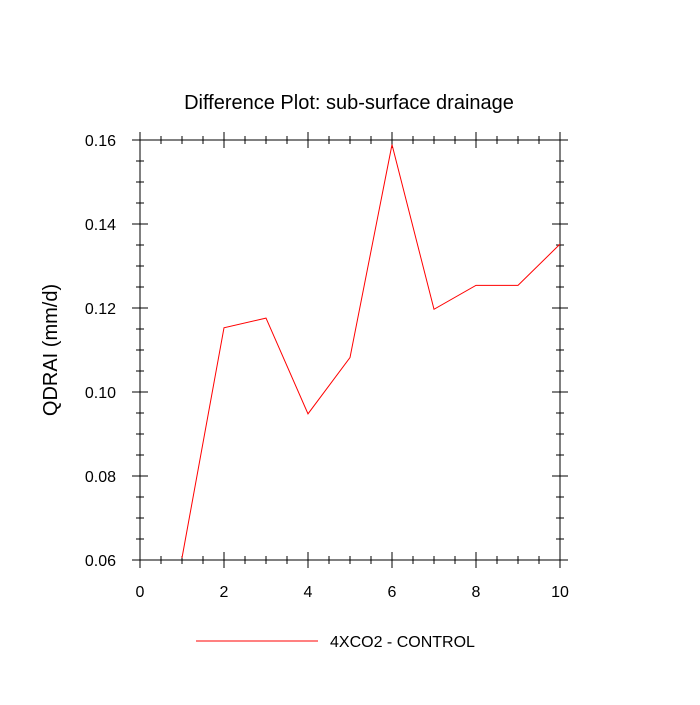 The image size is (700, 705). What do you see at coordinates (51, 350) in the screenshot?
I see `y-axis-label: QDRAI (mm/d)` at bounding box center [51, 350].